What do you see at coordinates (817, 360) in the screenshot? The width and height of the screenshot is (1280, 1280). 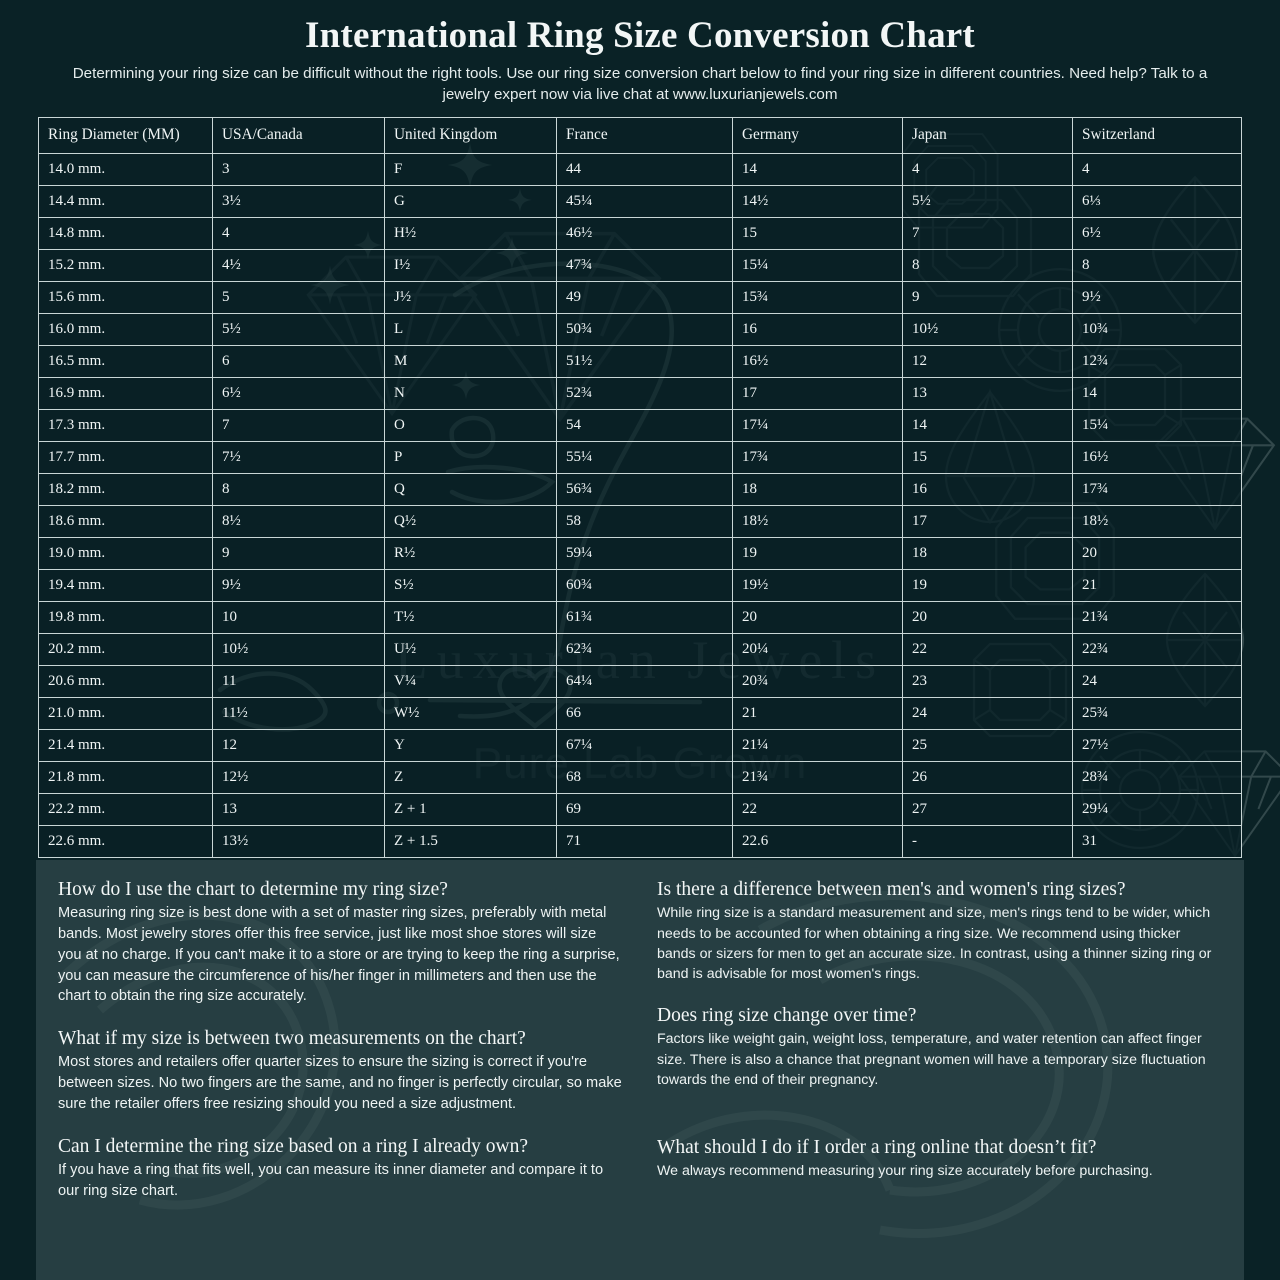 I see `cell-size-value: 16½` at bounding box center [817, 360].